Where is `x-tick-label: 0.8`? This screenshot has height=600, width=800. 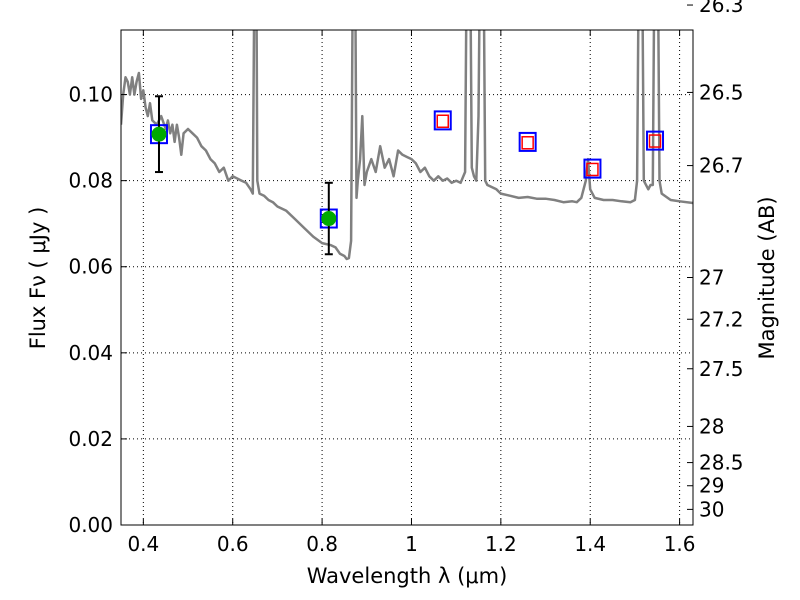
x-tick-label: 0.8 is located at coordinates (322, 544).